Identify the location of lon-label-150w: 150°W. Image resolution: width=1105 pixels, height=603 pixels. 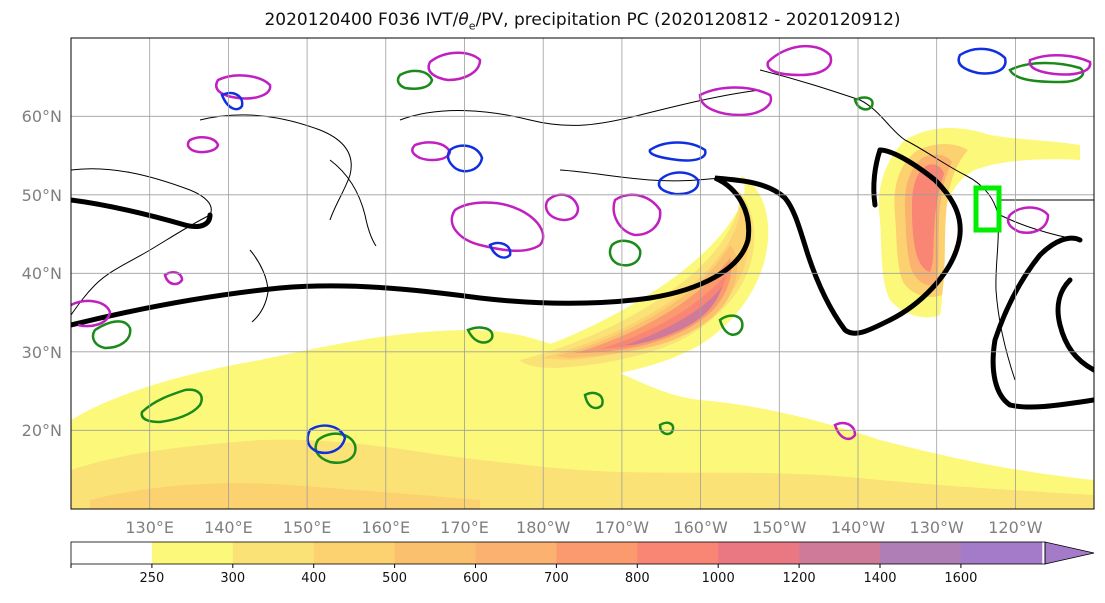
(779, 527).